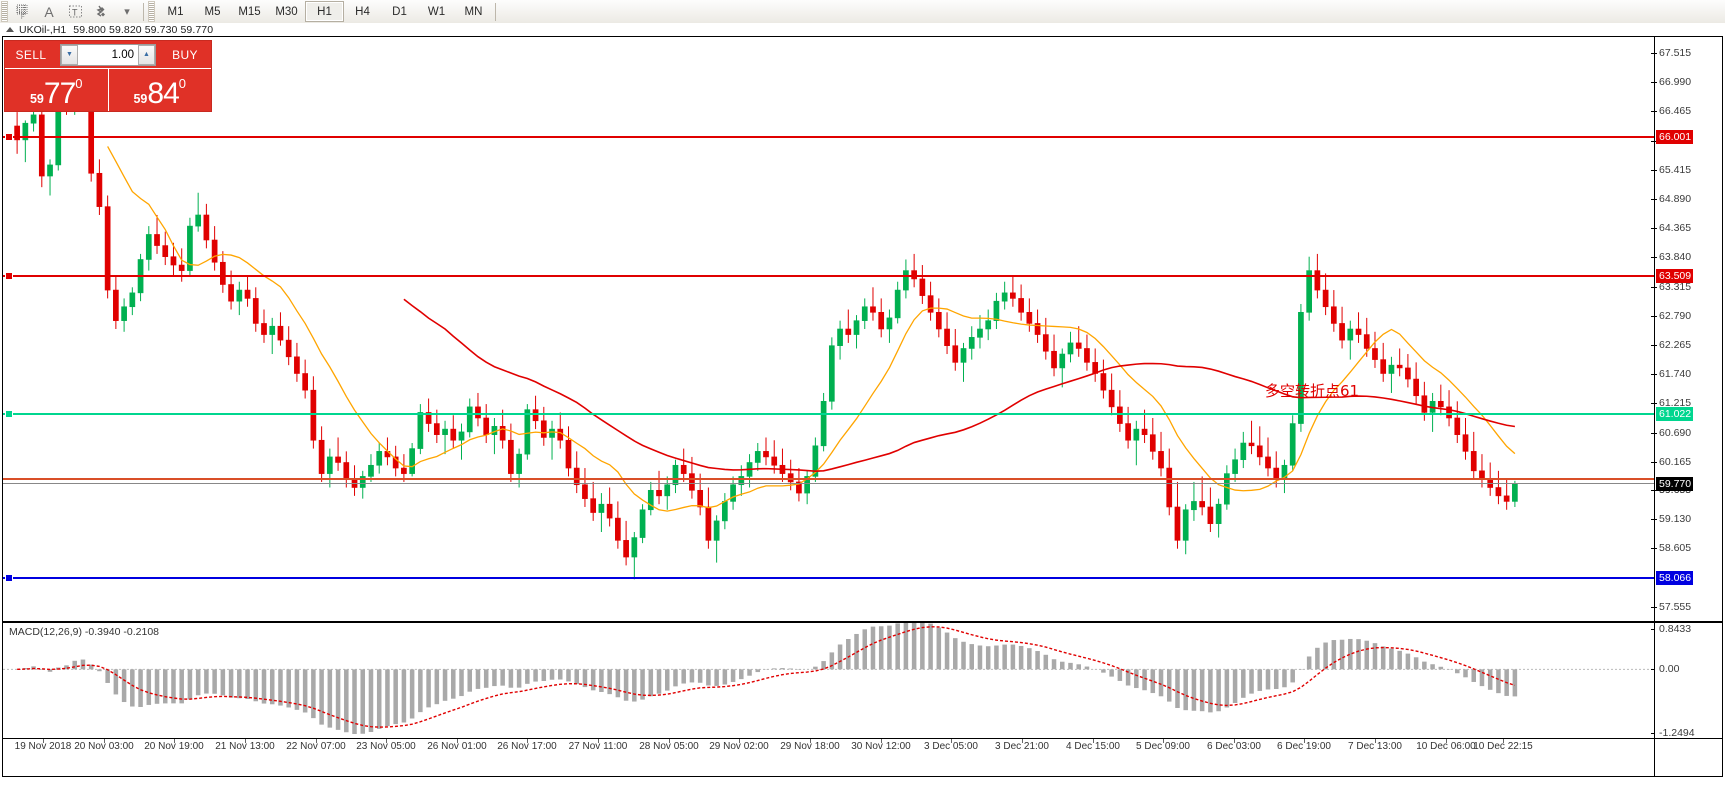 The image size is (1725, 794). Describe the element at coordinates (1675, 137) in the screenshot. I see `price-level-badge: 66.001` at that location.